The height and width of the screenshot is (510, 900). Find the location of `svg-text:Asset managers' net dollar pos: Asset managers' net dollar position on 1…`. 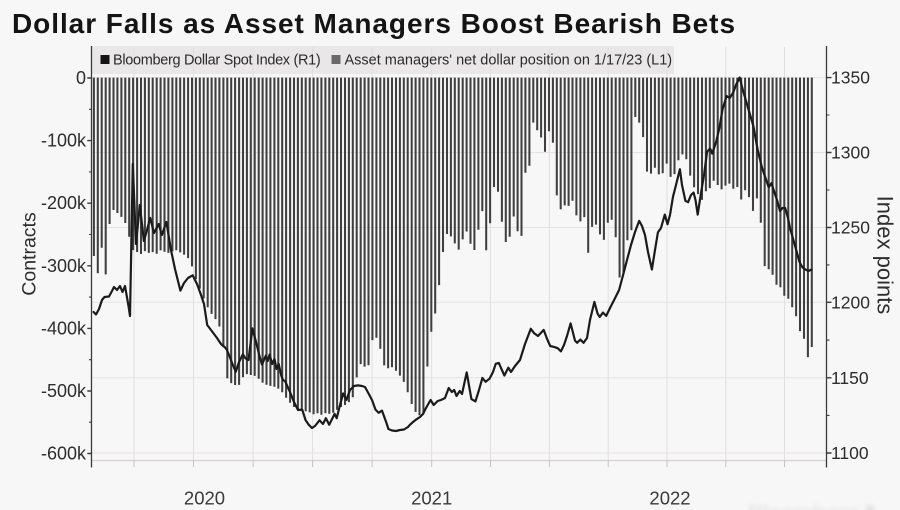

svg-text:Asset managers' net dollar pos: Asset managers' net dollar position on 1… is located at coordinates (509, 61).